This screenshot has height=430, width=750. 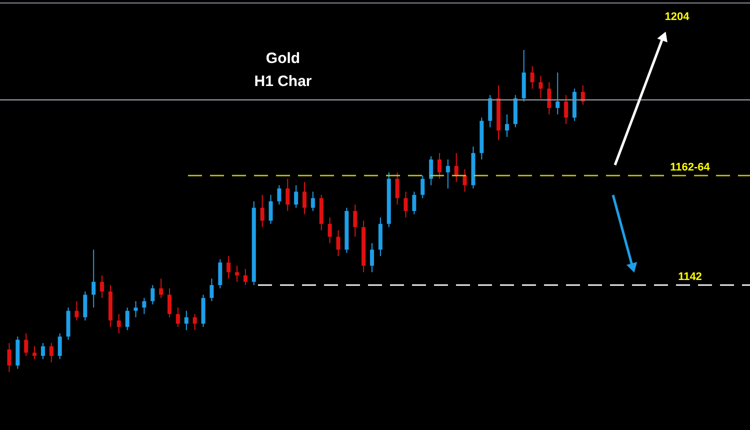 I want to click on text: 1204, so click(x=677, y=17).